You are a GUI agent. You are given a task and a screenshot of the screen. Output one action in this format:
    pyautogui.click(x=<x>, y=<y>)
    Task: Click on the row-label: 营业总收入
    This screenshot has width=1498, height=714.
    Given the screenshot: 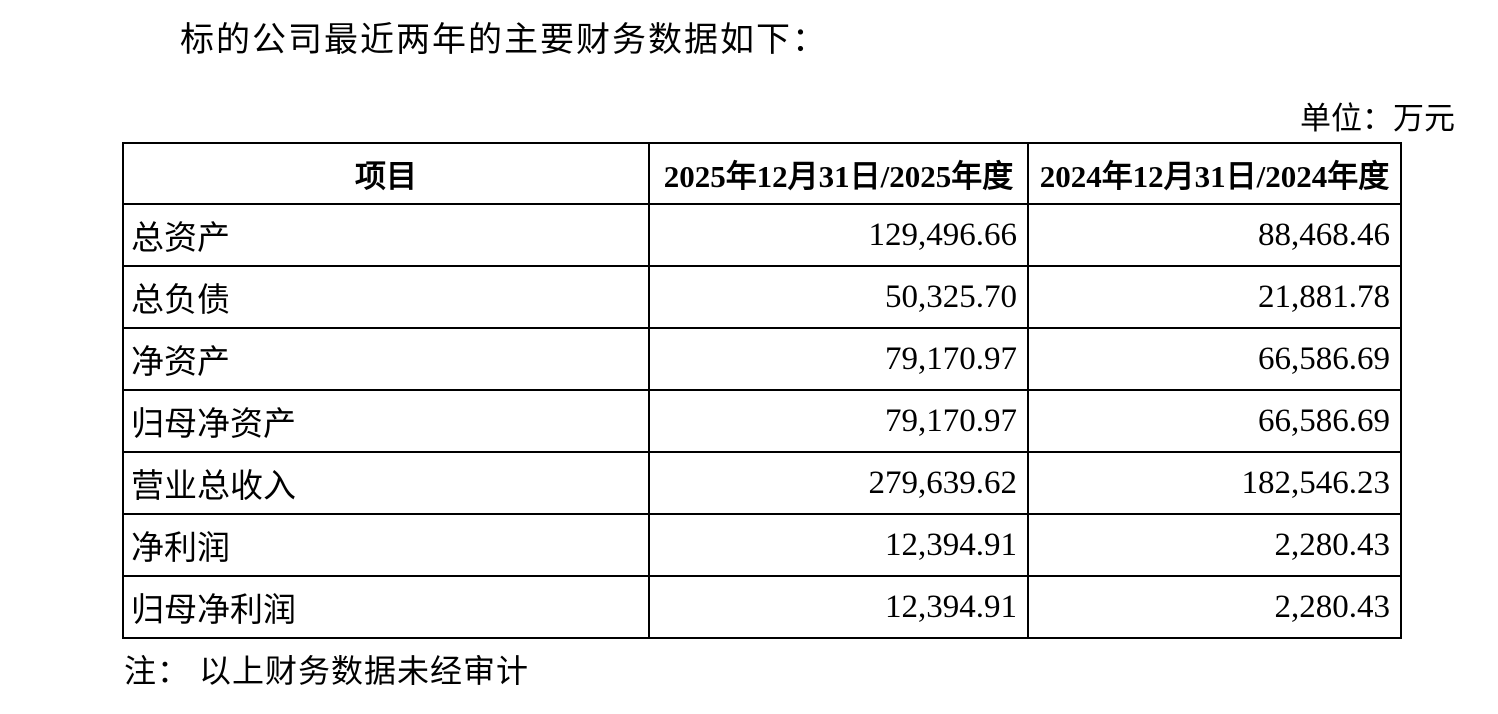 What is the action you would take?
    pyautogui.click(x=386, y=483)
    